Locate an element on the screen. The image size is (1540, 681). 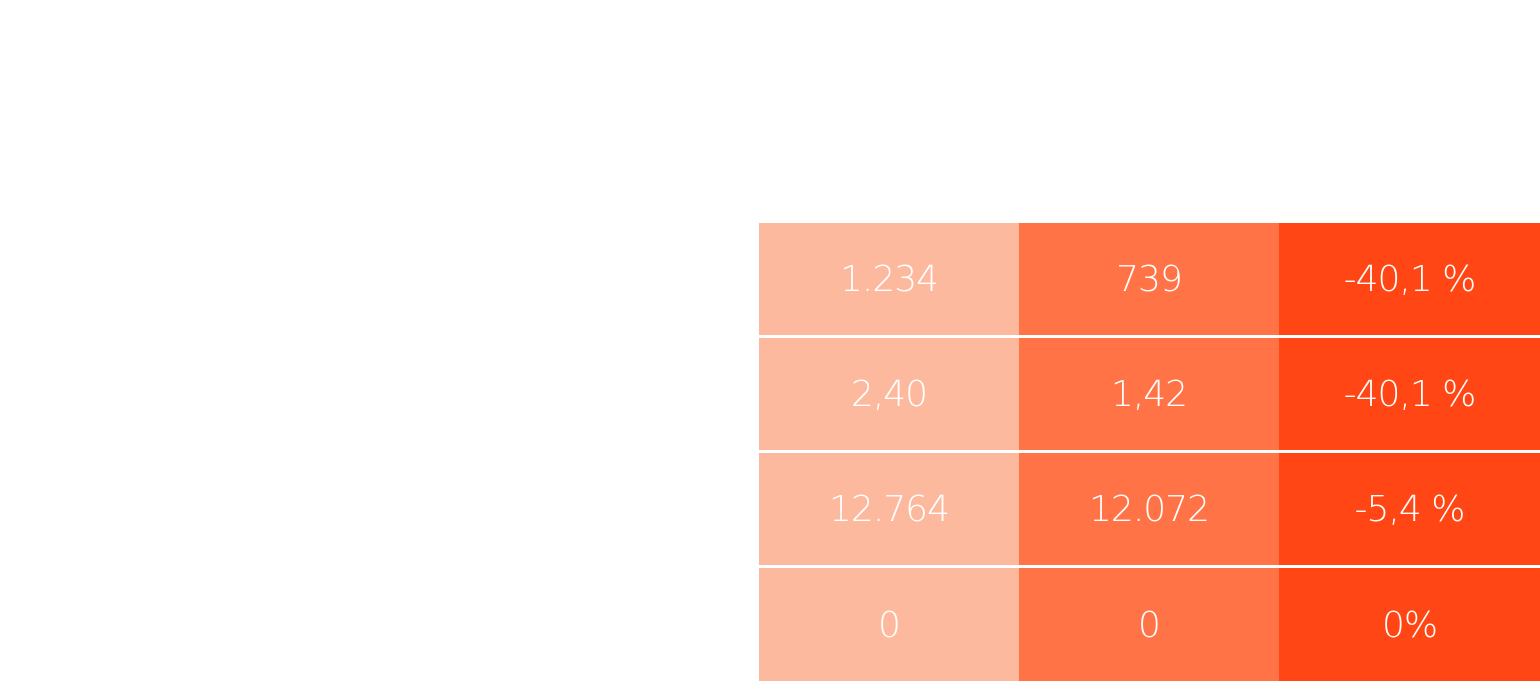
cell-current-value: 739 is located at coordinates (1149, 279).